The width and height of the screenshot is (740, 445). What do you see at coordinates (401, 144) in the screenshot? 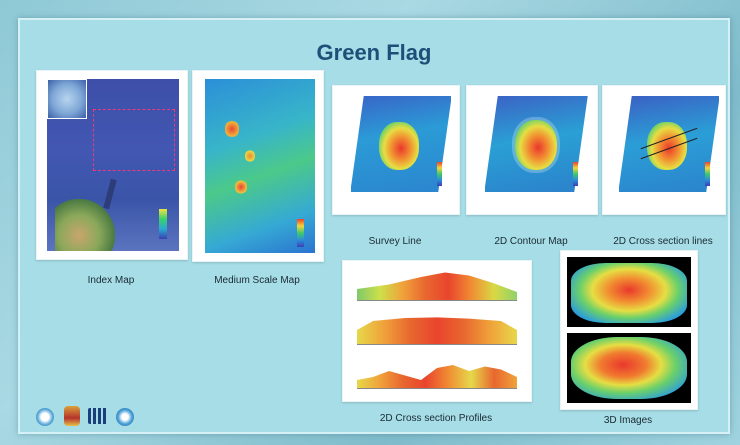
I see `survey-line-image` at bounding box center [401, 144].